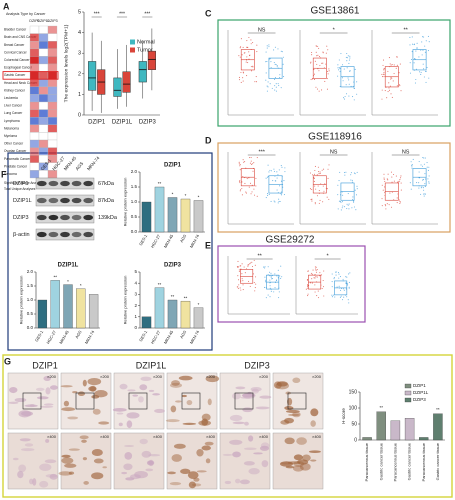 Image resolution: width=455 pixels, height=500 pixels. Describe the element at coordinates (79, 95) in the screenshot. I see `y-tick-label: 1` at that location.